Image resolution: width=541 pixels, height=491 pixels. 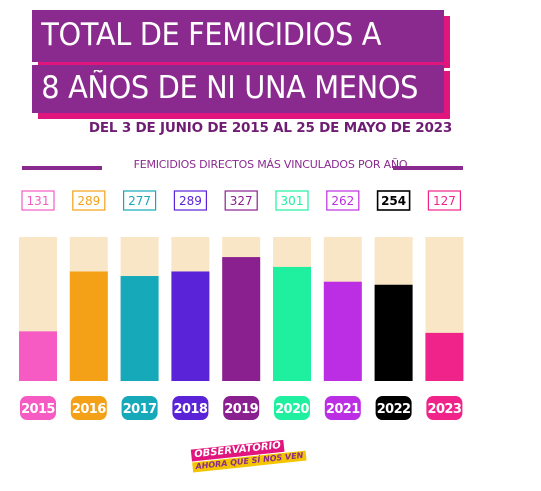 I want to click on title-line-1: TOTAL DE FEMICIDIOS A, so click(x=211, y=35).